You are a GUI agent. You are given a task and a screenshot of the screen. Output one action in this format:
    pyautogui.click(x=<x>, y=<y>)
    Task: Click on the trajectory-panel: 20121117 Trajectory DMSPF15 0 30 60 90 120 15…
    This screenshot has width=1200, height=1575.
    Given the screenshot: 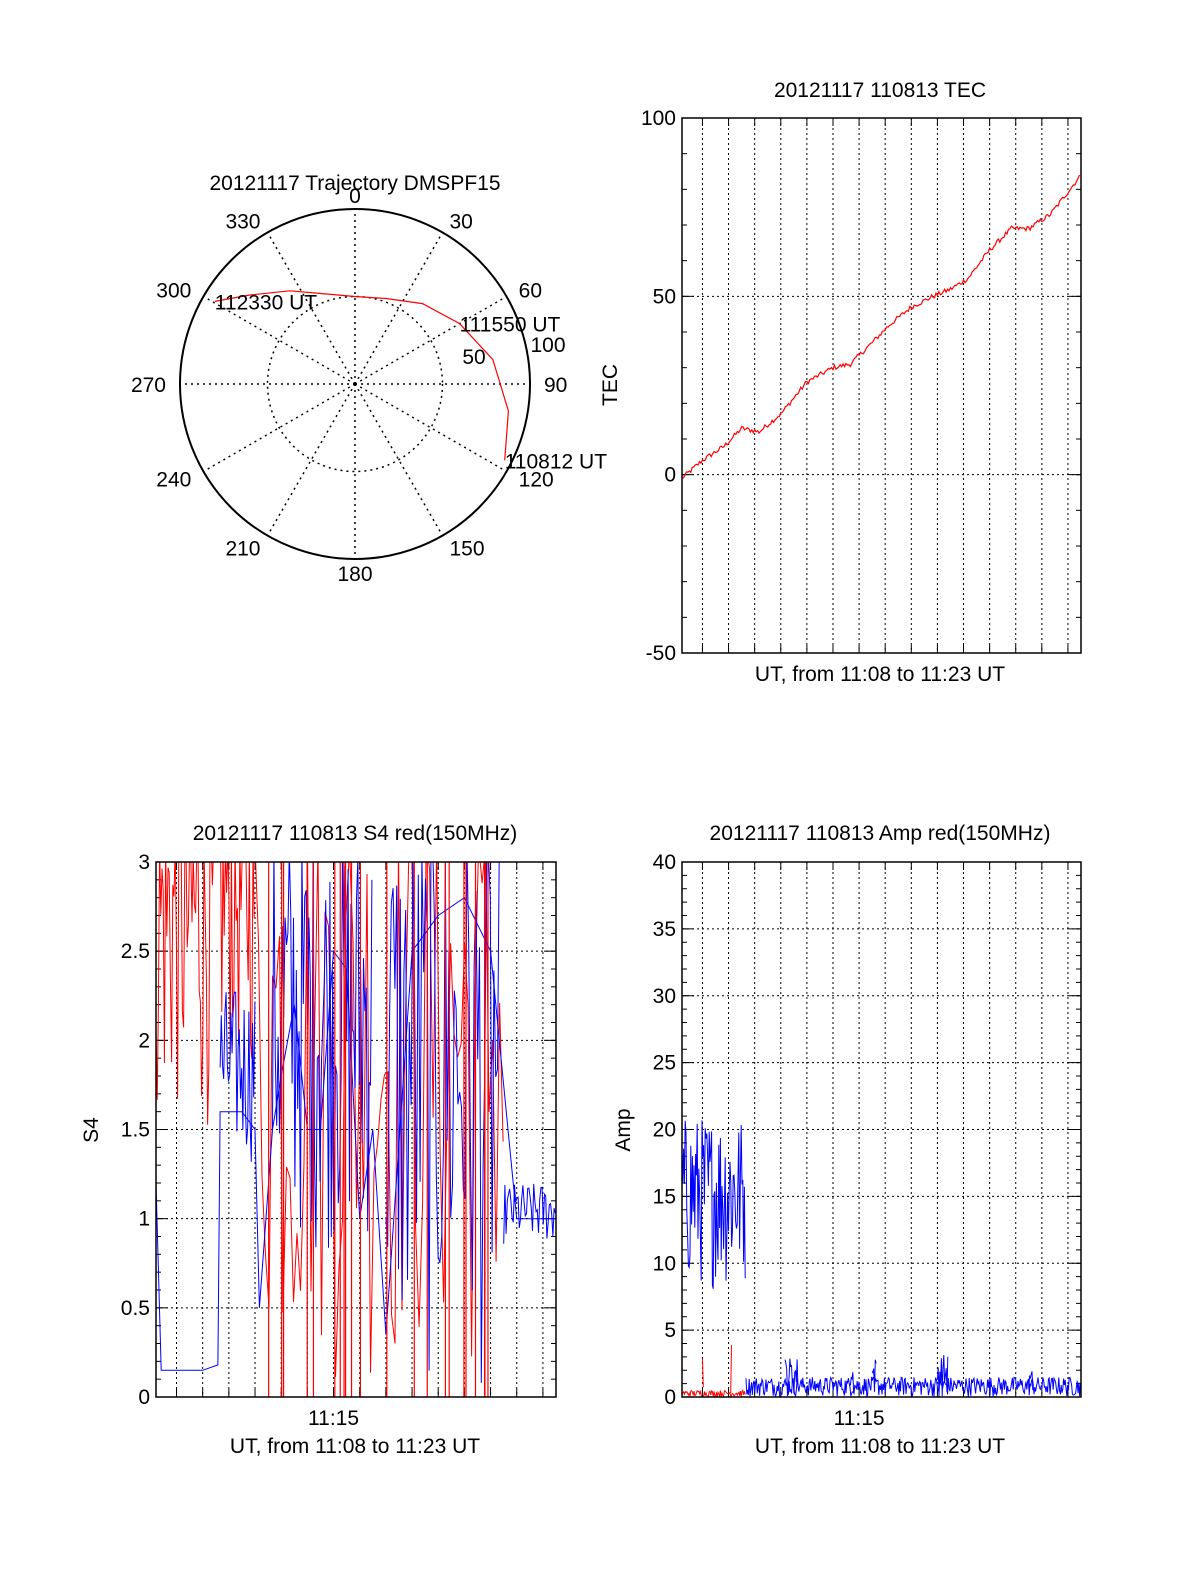 What is the action you would take?
    pyautogui.click(x=369, y=379)
    